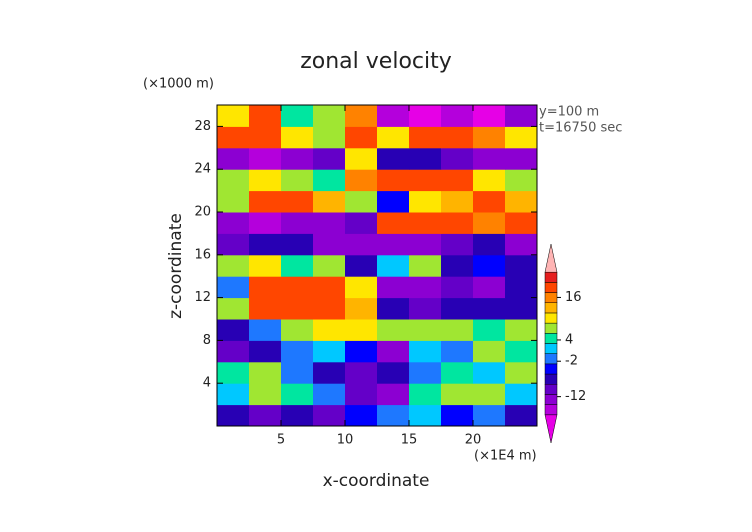 The image size is (752, 532). Describe the element at coordinates (571, 361) in the screenshot. I see `colorbar-tick-label: -2` at that location.